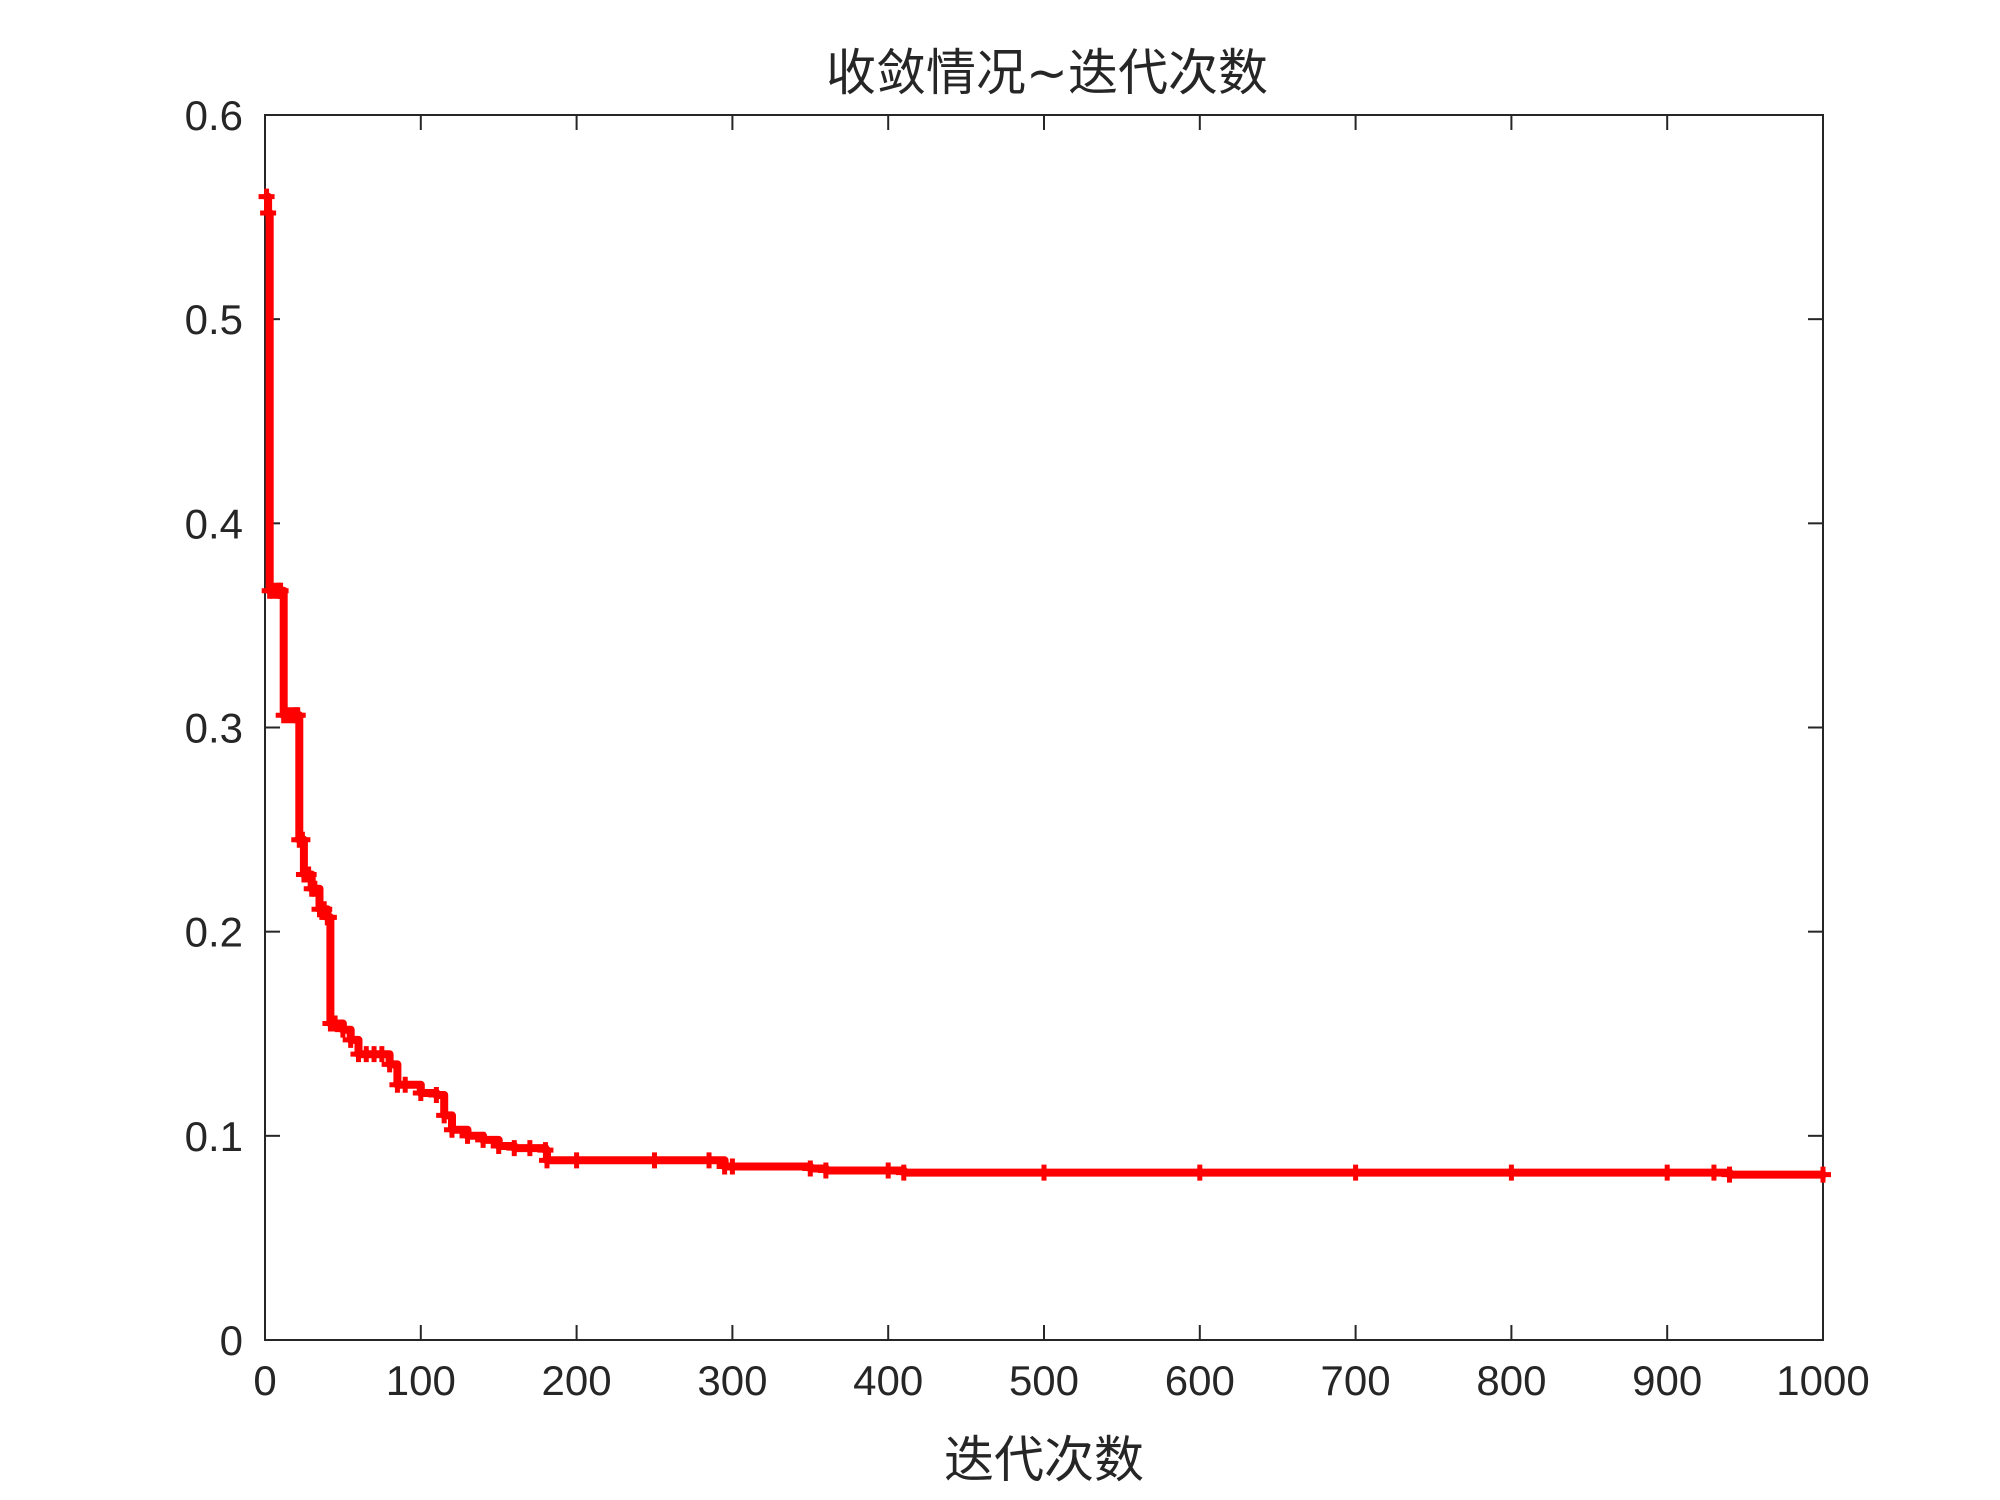 The height and width of the screenshot is (1500, 2000). I want to click on x-tick-label: 700, so click(1356, 1380).